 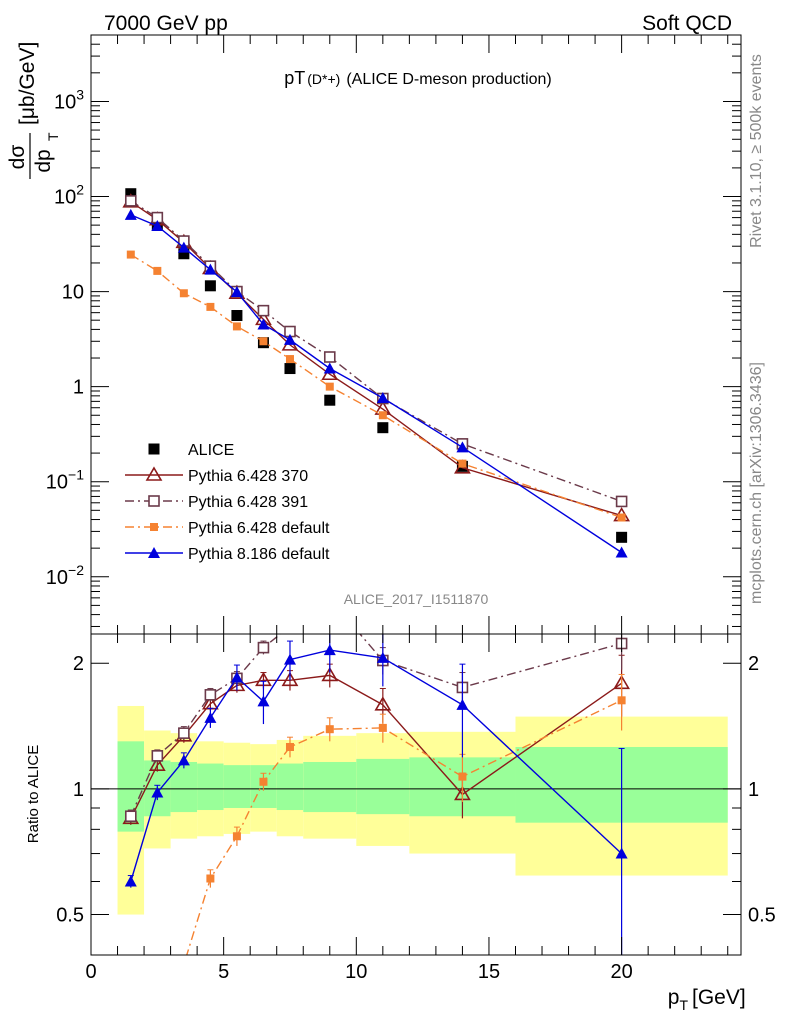 I want to click on legend-label-4: Pythia 8.186 default, so click(x=259, y=554).